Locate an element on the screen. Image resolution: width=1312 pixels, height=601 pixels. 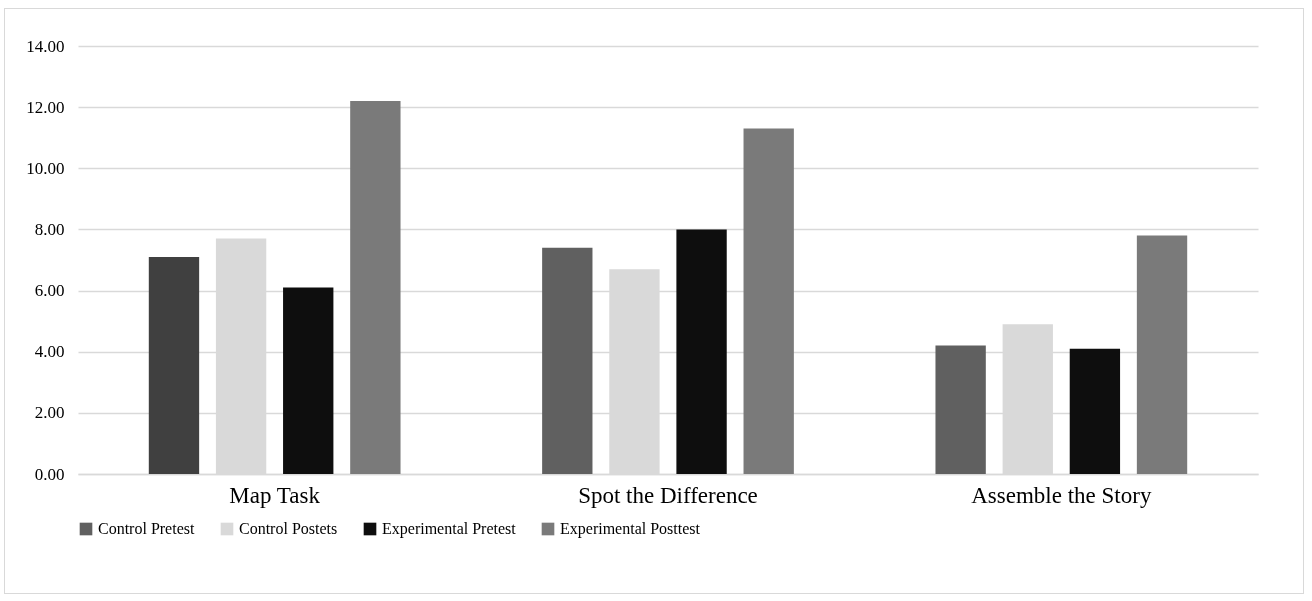
y-tick-label: 4.00 is located at coordinates (49, 352).